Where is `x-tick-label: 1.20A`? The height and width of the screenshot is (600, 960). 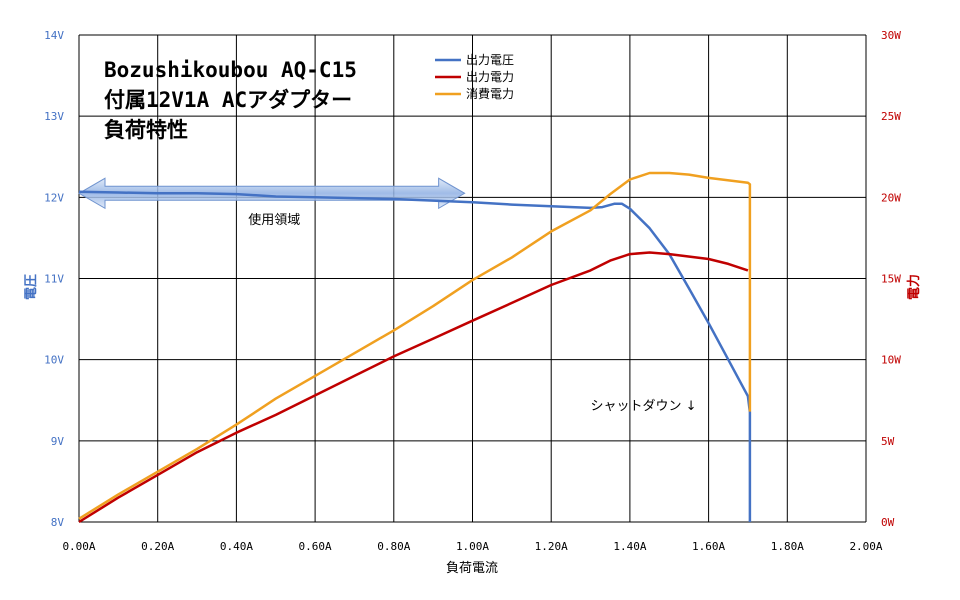 x-tick-label: 1.20A is located at coordinates (551, 546).